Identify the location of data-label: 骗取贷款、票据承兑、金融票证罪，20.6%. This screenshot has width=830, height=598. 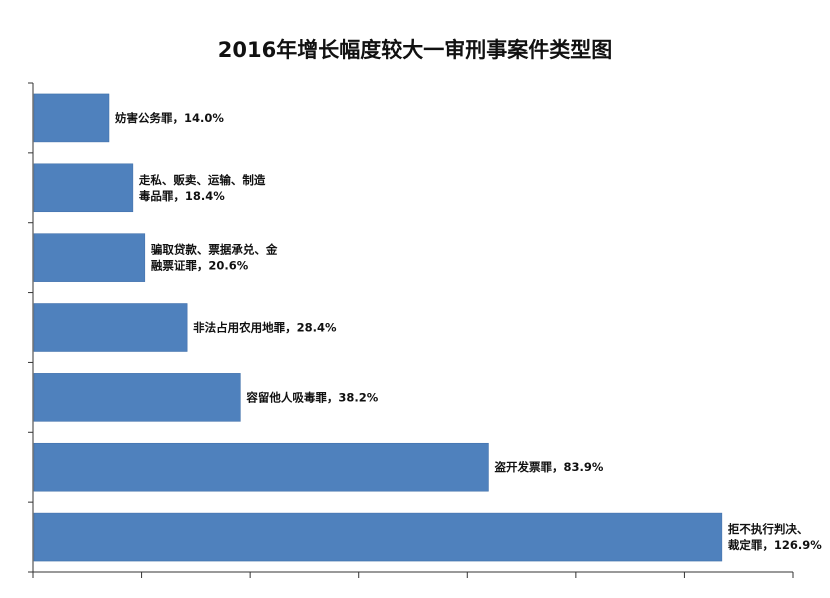
(214, 258).